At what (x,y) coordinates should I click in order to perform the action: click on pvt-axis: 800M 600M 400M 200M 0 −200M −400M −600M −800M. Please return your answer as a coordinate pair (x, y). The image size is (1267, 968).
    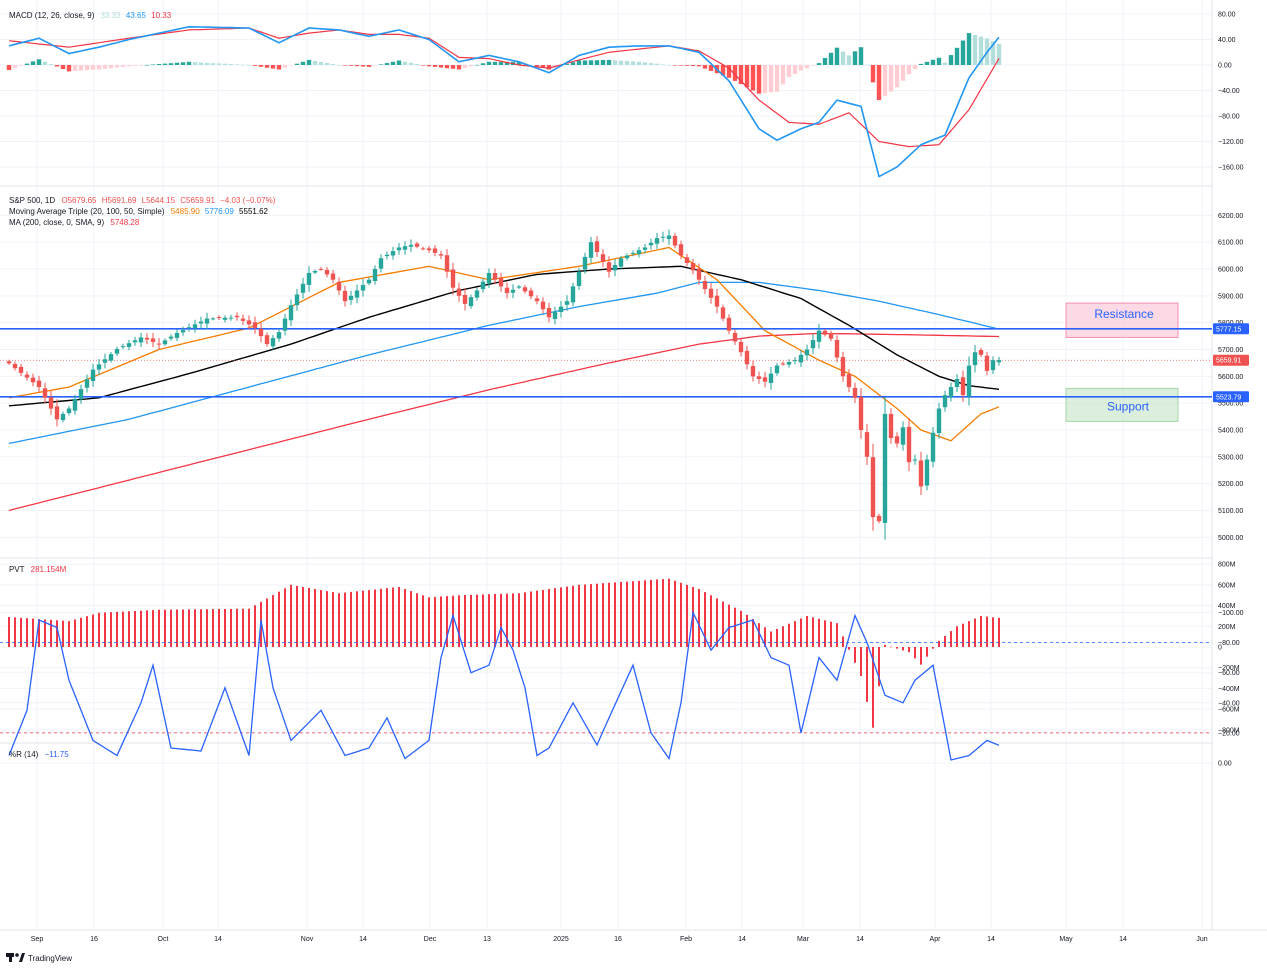
    Looking at the image, I should click on (1229, 648).